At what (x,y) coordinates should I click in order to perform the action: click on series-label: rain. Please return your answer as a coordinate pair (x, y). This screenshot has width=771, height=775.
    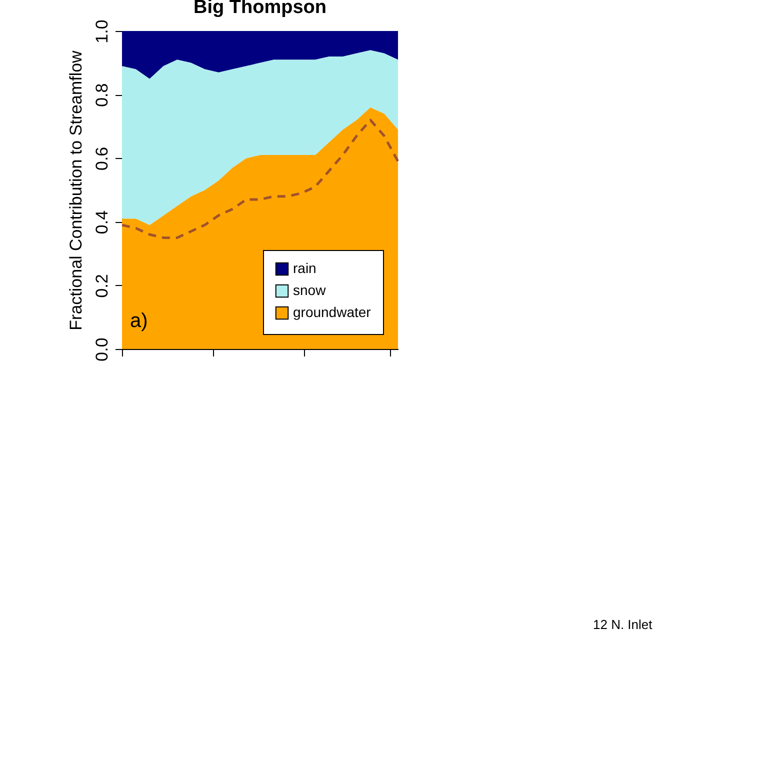
    Looking at the image, I should click on (304, 268).